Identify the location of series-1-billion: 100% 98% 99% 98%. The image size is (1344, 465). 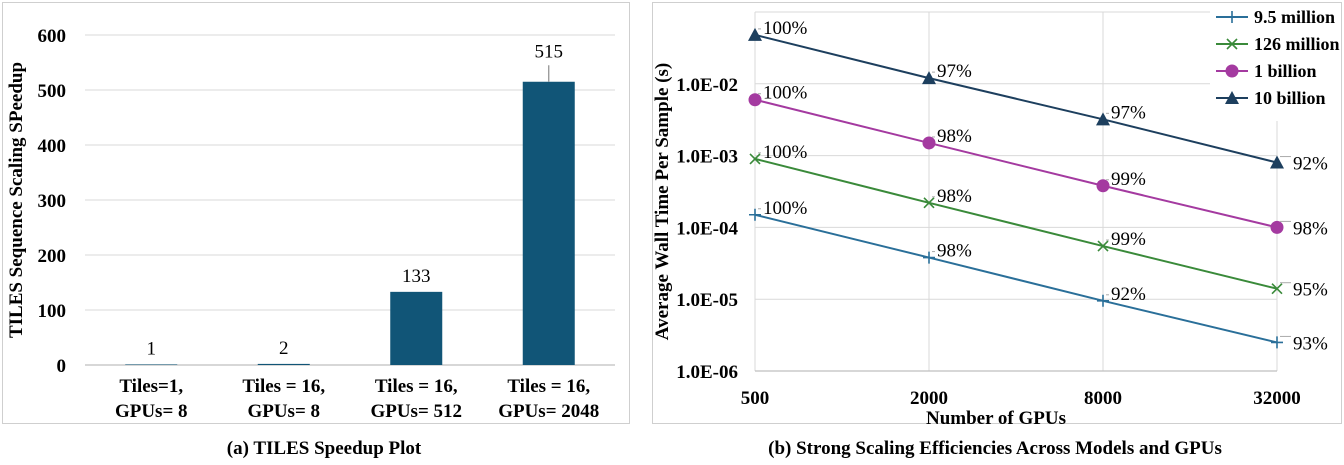
(1038, 161).